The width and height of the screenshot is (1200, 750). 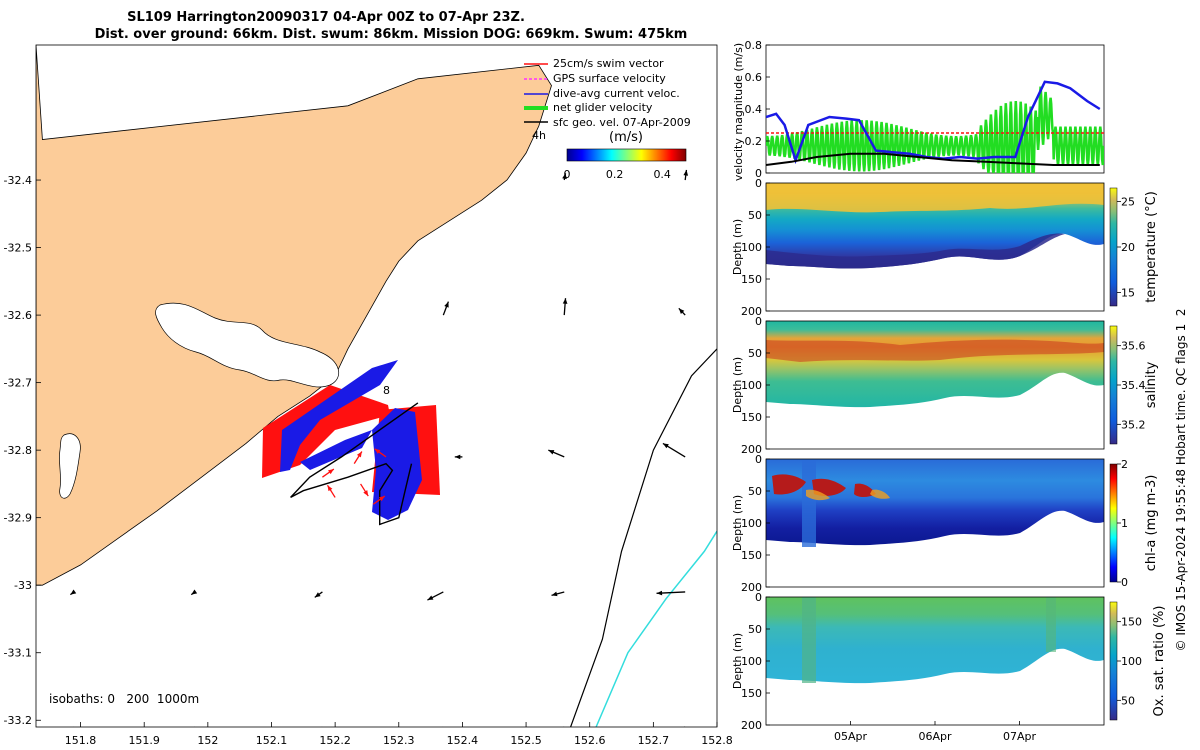 I want to click on x-tick-label: 152.6, so click(x=590, y=740).